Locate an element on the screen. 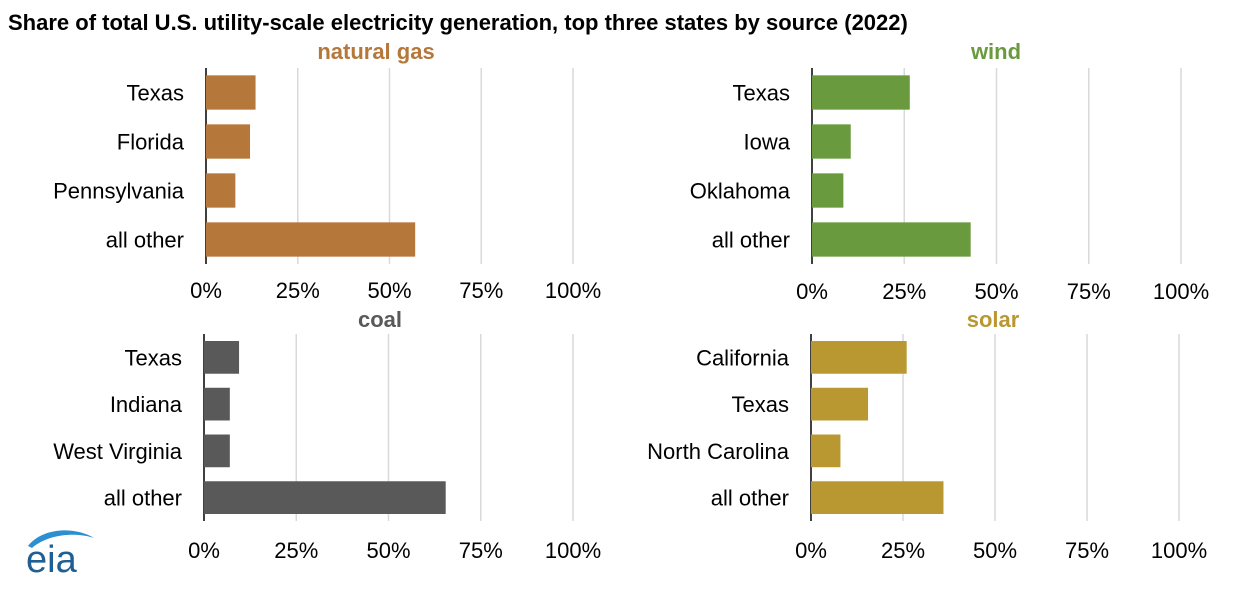 The width and height of the screenshot is (1240, 602). panel-3-x-tick-label: 50% is located at coordinates (995, 550).